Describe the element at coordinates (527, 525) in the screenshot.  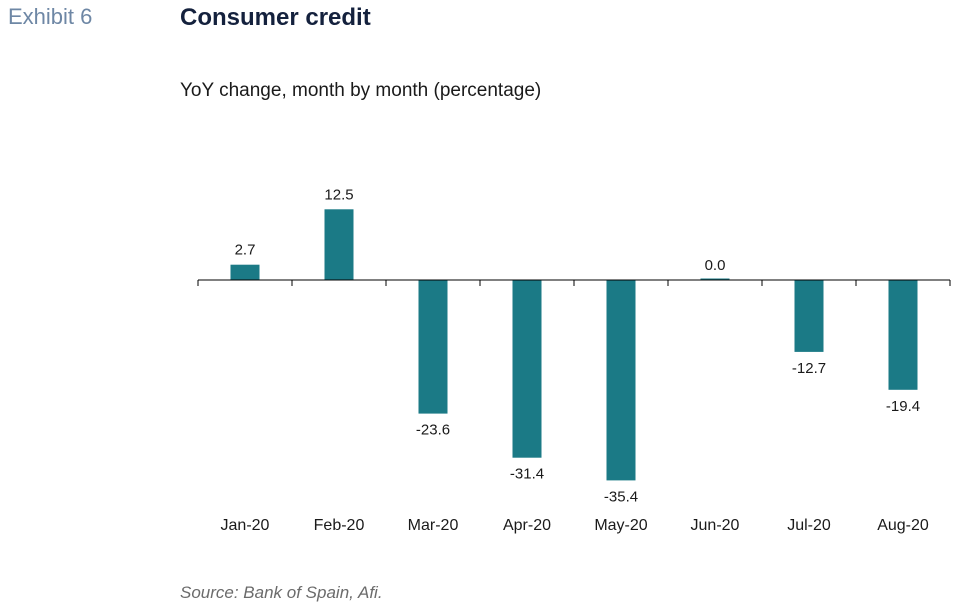
I see `x-tick-label-apr-20: Apr-20` at that location.